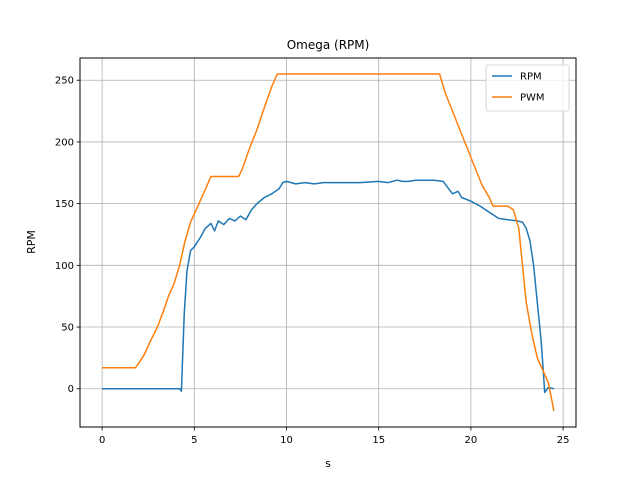 The width and height of the screenshot is (640, 480). Describe the element at coordinates (194, 440) in the screenshot. I see `x-tick-label: 5` at that location.